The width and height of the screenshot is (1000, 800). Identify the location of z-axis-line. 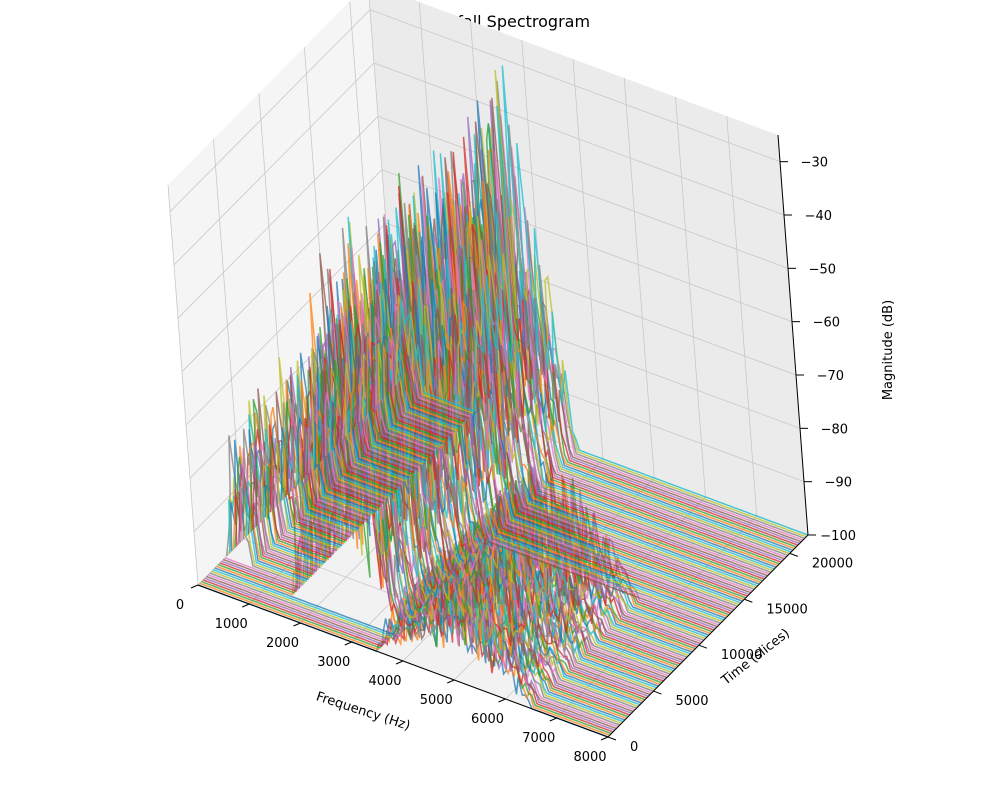
(793, 335).